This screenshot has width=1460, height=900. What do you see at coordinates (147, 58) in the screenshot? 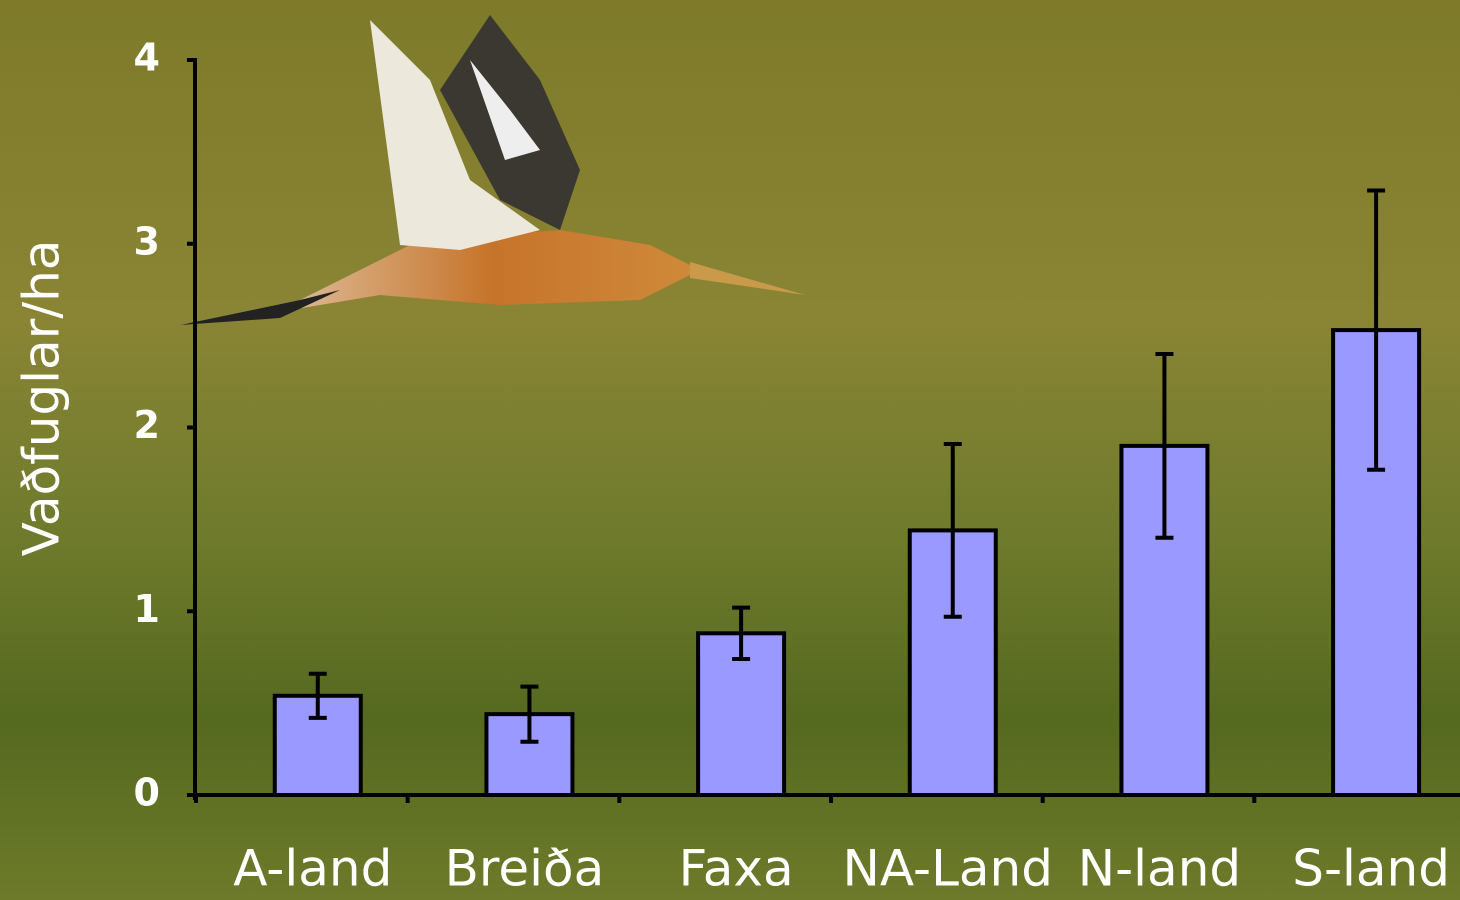
I see `y-tick-label: 4` at bounding box center [147, 58].